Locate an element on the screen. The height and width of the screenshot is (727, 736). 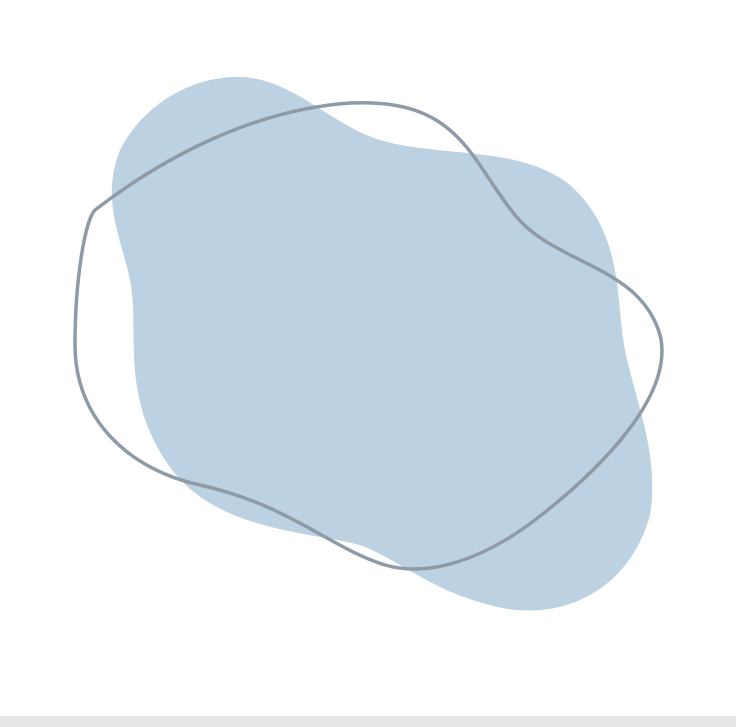
bottom-divider-strip is located at coordinates (368, 721).